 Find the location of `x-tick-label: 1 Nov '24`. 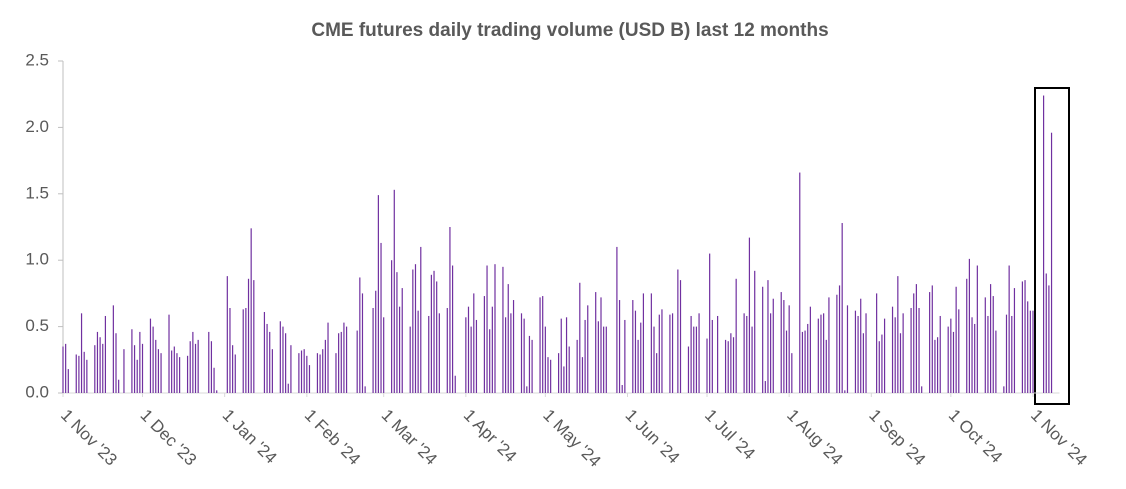

x-tick-label: 1 Nov '24 is located at coordinates (1059, 438).